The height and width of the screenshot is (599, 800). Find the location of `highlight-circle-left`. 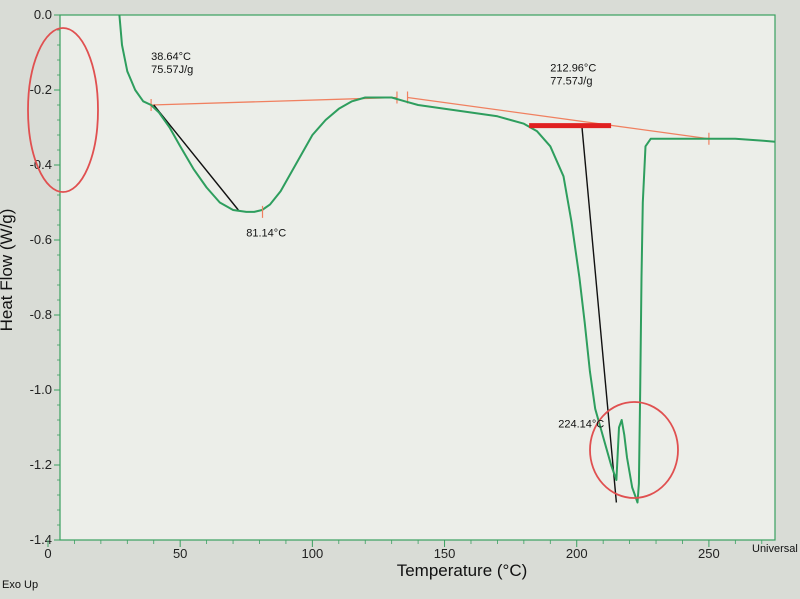

highlight-circle-left is located at coordinates (63, 110).